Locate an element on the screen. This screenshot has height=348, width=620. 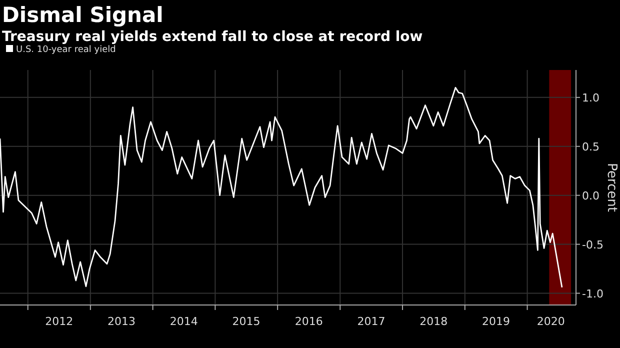
x-tick-label: 2014 is located at coordinates (184, 321).